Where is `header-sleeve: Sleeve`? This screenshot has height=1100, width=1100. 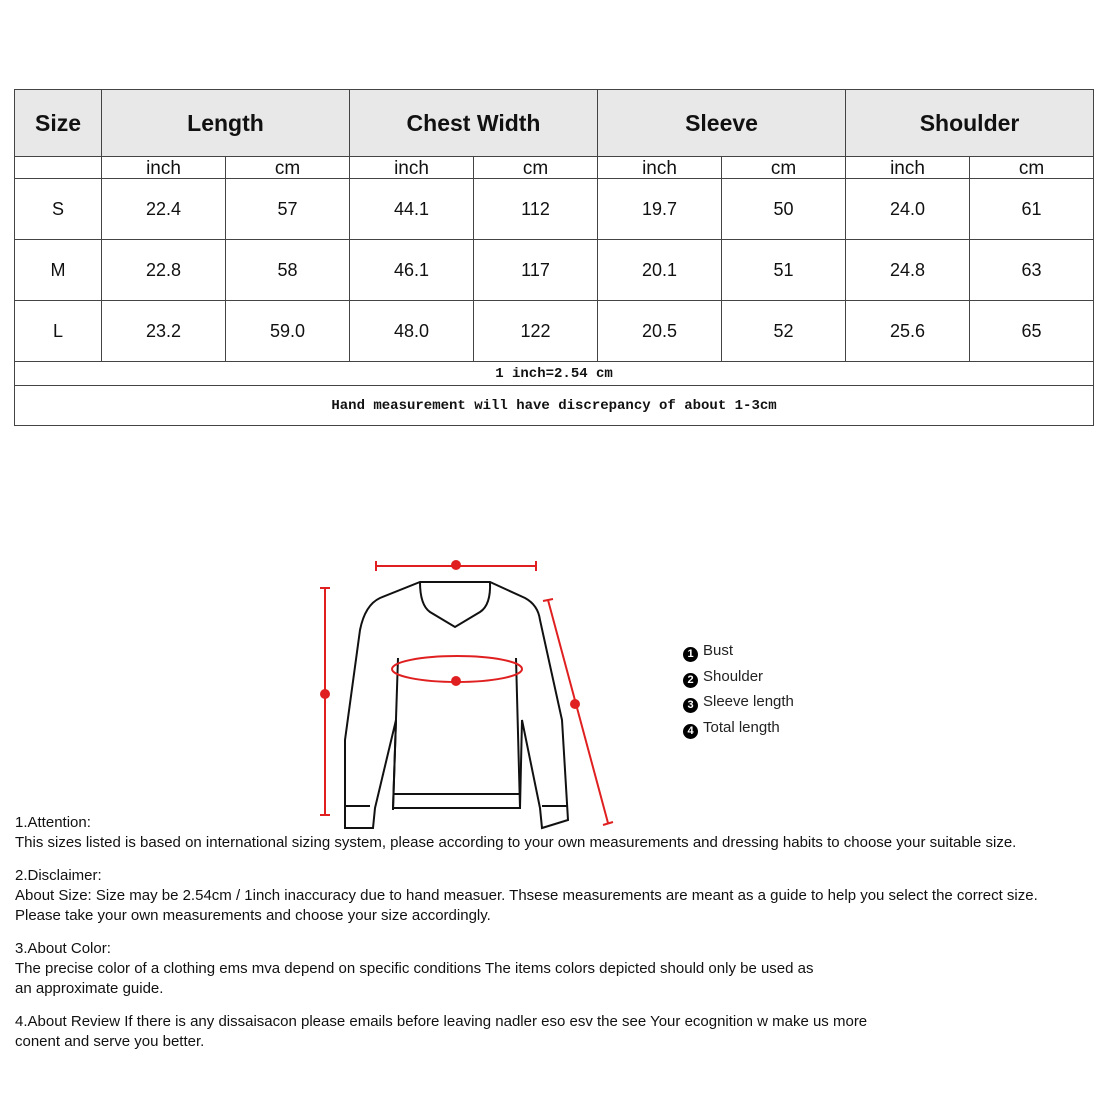 header-sleeve: Sleeve is located at coordinates (722, 123).